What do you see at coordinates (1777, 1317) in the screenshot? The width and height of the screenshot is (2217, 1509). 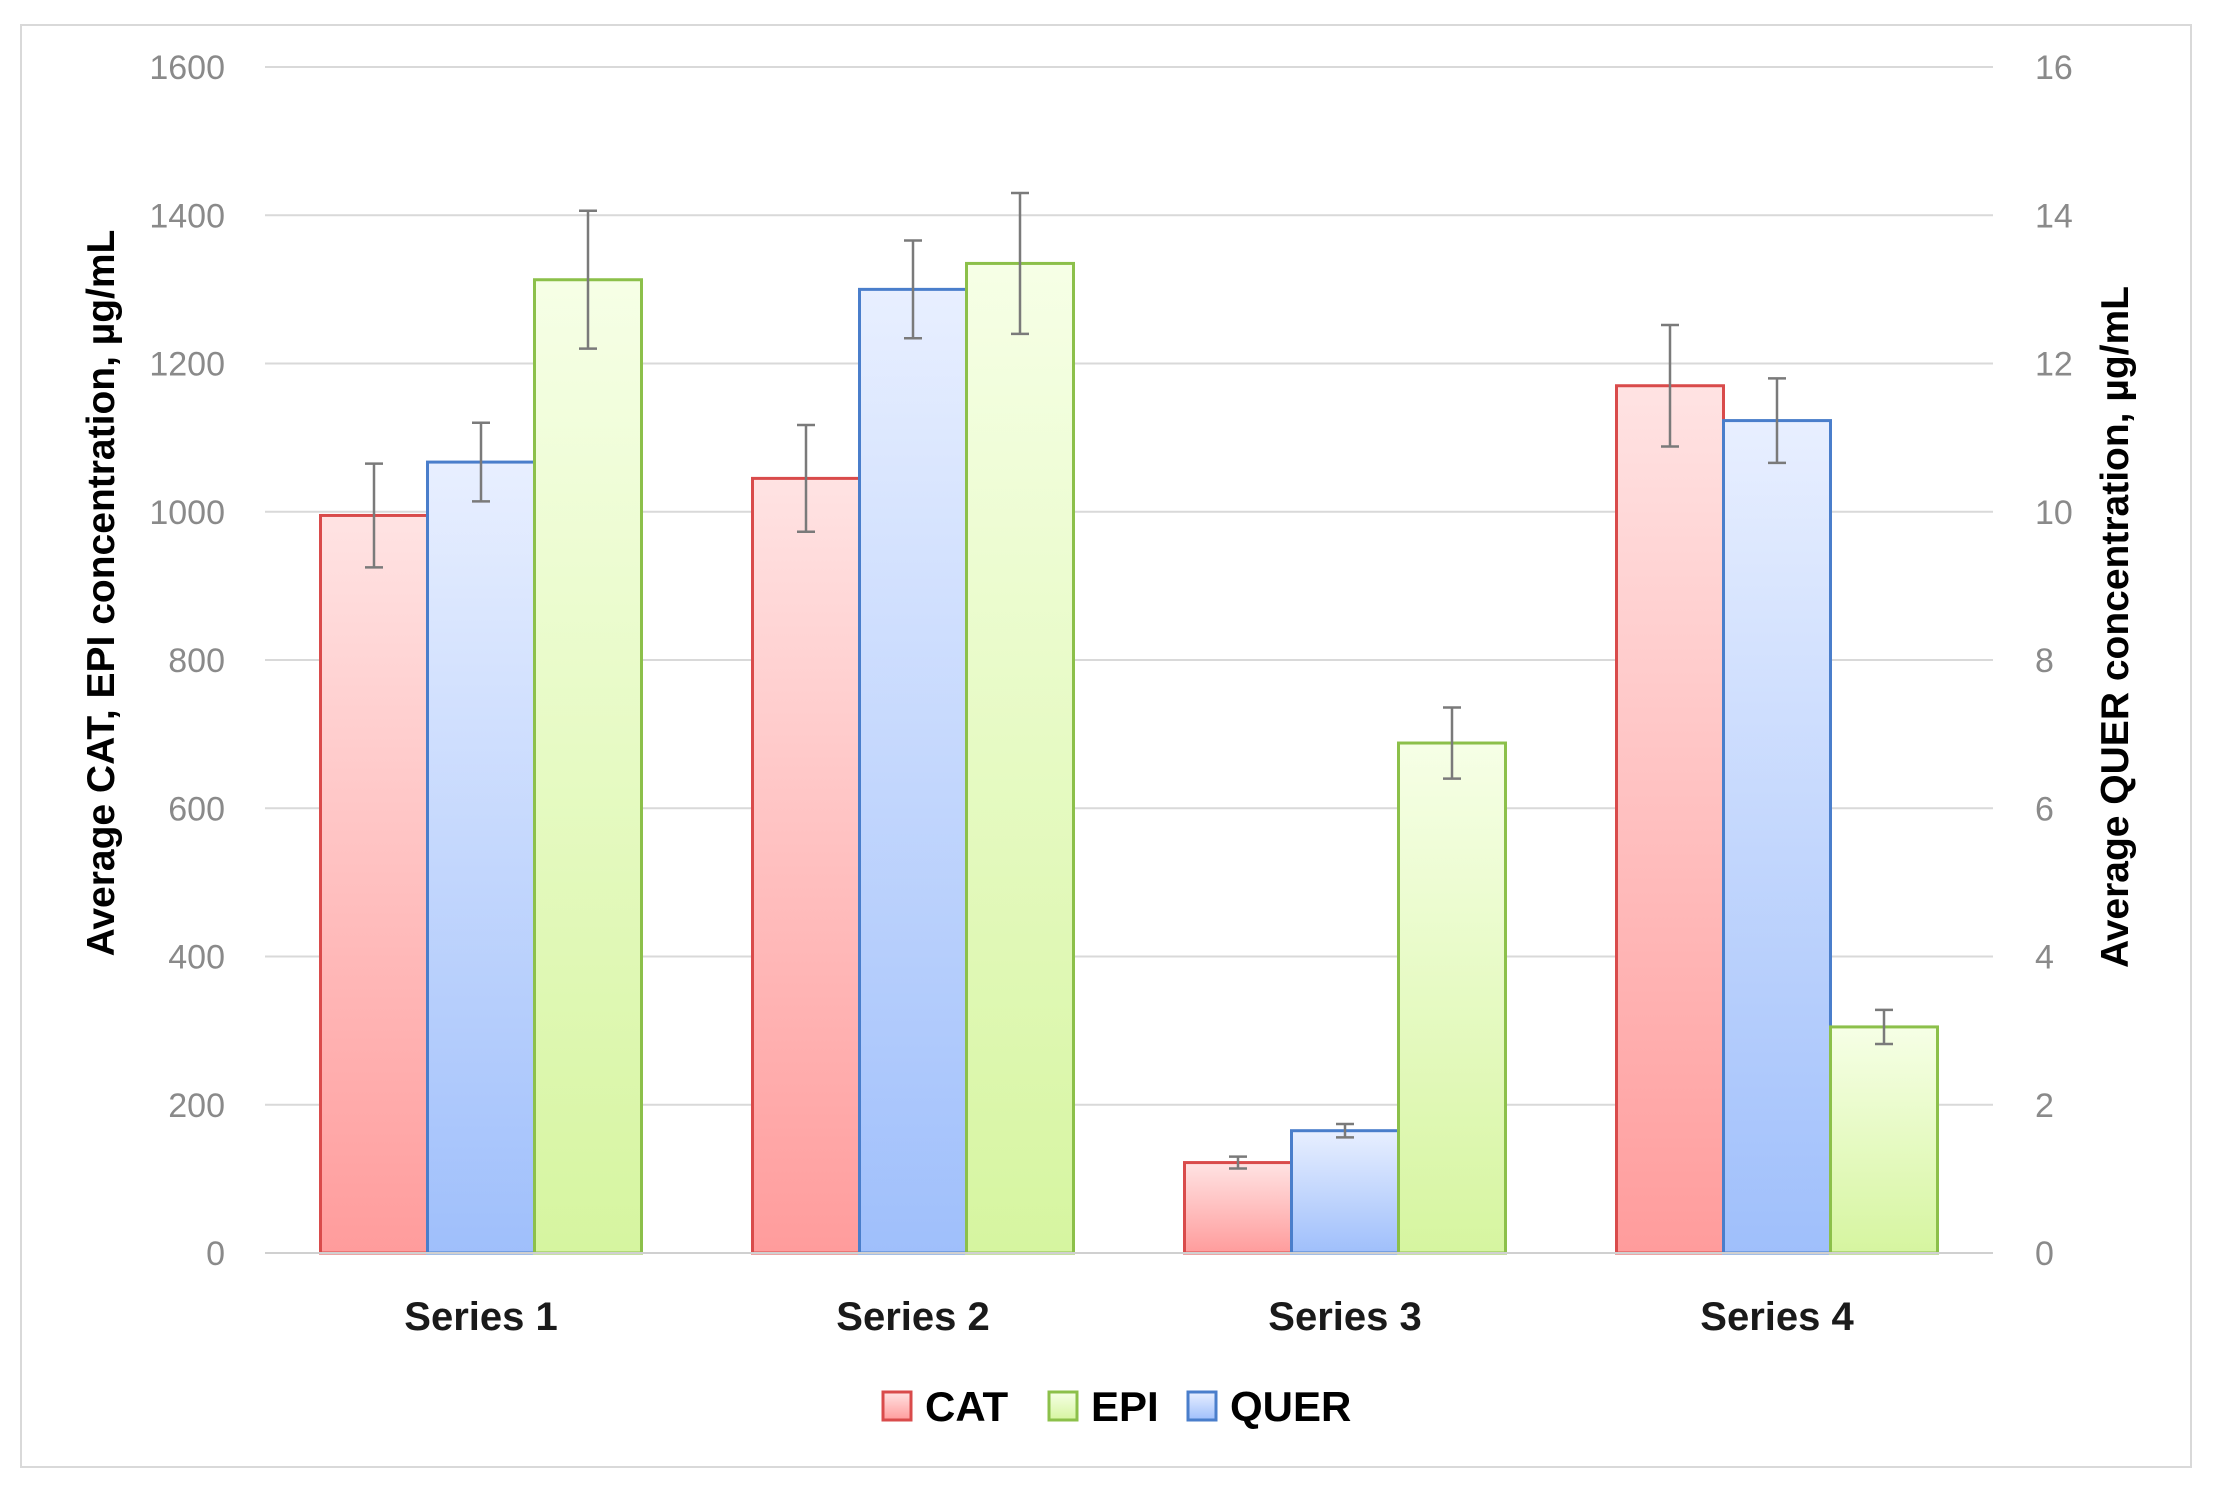 I see `category-label: Series 4` at bounding box center [1777, 1317].